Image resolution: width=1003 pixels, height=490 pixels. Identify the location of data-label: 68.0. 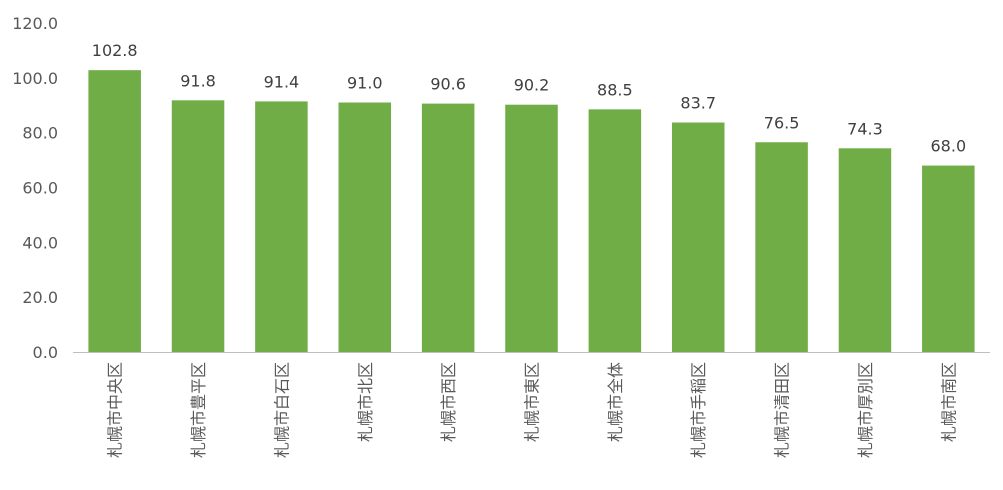
(949, 146).